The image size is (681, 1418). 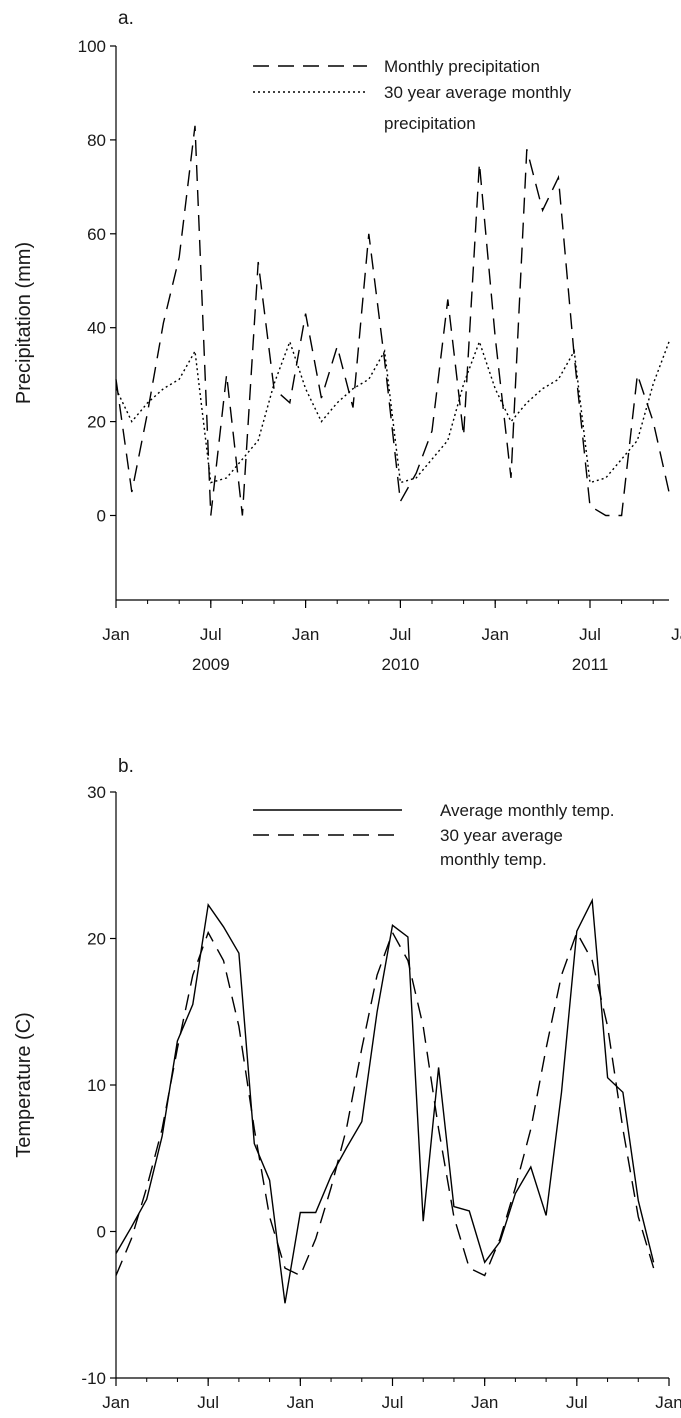 What do you see at coordinates (96, 140) in the screenshot?
I see `y-tick-label: 80` at bounding box center [96, 140].